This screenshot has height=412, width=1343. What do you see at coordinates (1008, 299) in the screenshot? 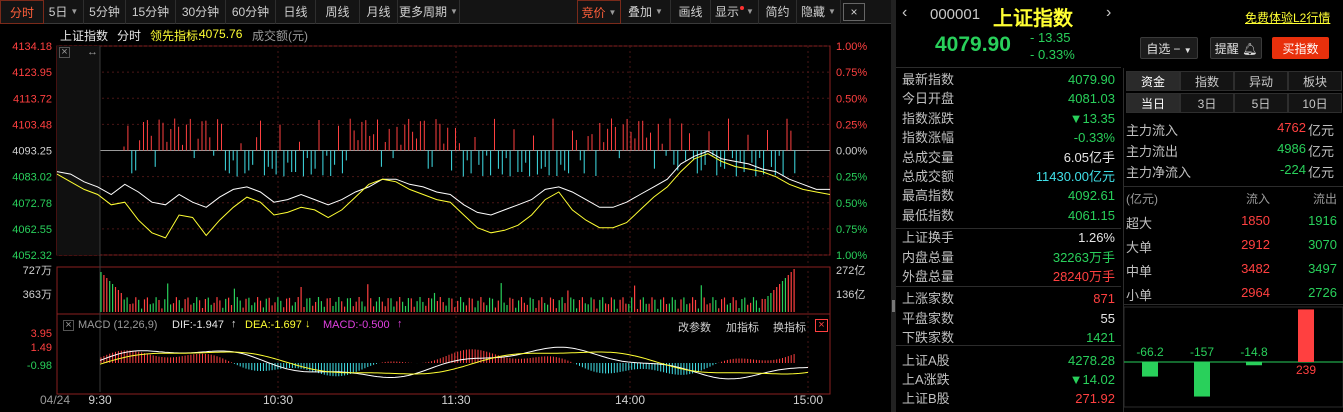
I see `stat-row: 上涨家数 871` at bounding box center [1008, 299].